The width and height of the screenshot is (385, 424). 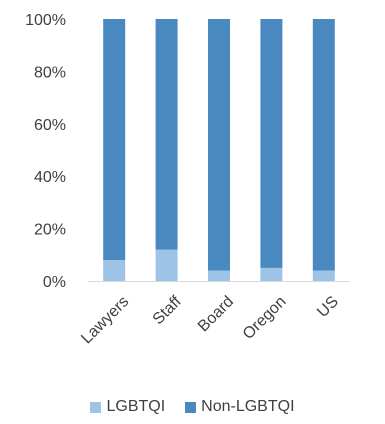 I want to click on legend-item-lgbtqi: LGBTQI, so click(x=127, y=407).